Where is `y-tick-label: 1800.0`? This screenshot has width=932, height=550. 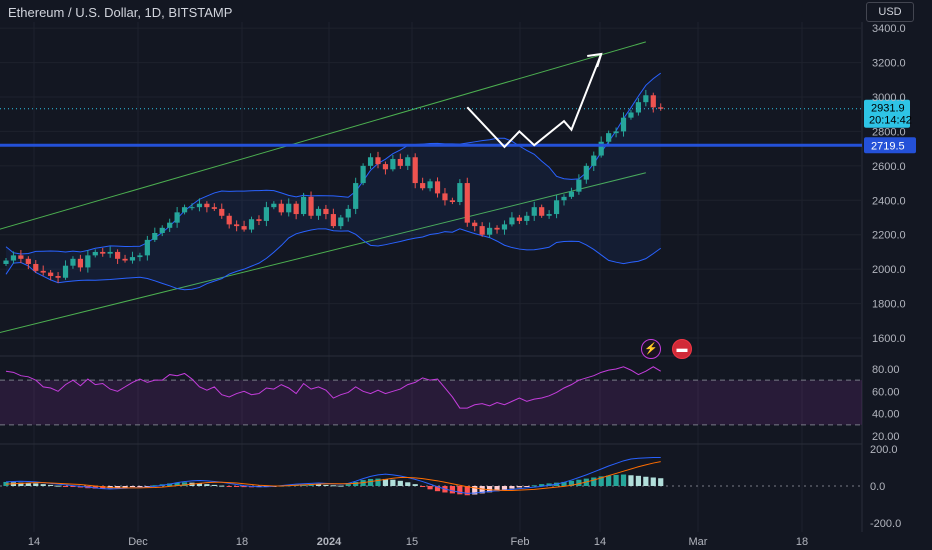 y-tick-label: 1800.0 is located at coordinates (889, 305).